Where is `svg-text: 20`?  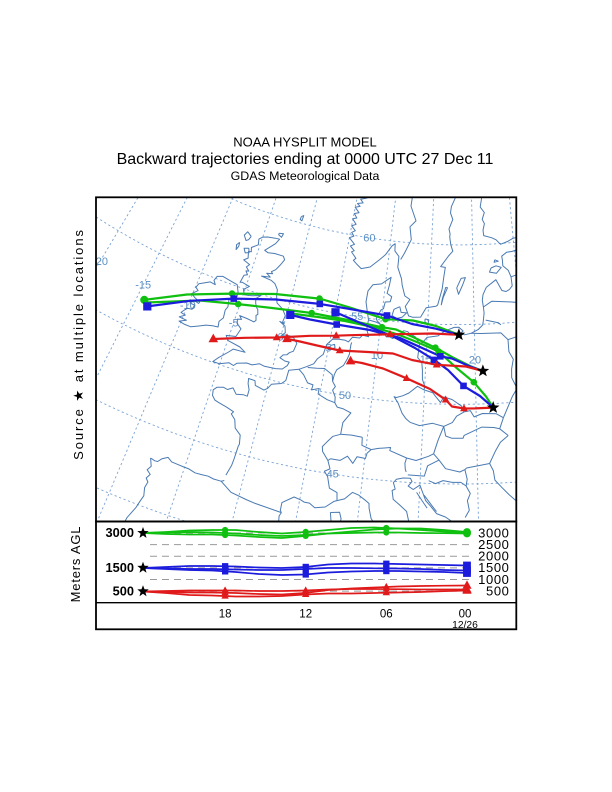
svg-text: 20 is located at coordinates (475, 361).